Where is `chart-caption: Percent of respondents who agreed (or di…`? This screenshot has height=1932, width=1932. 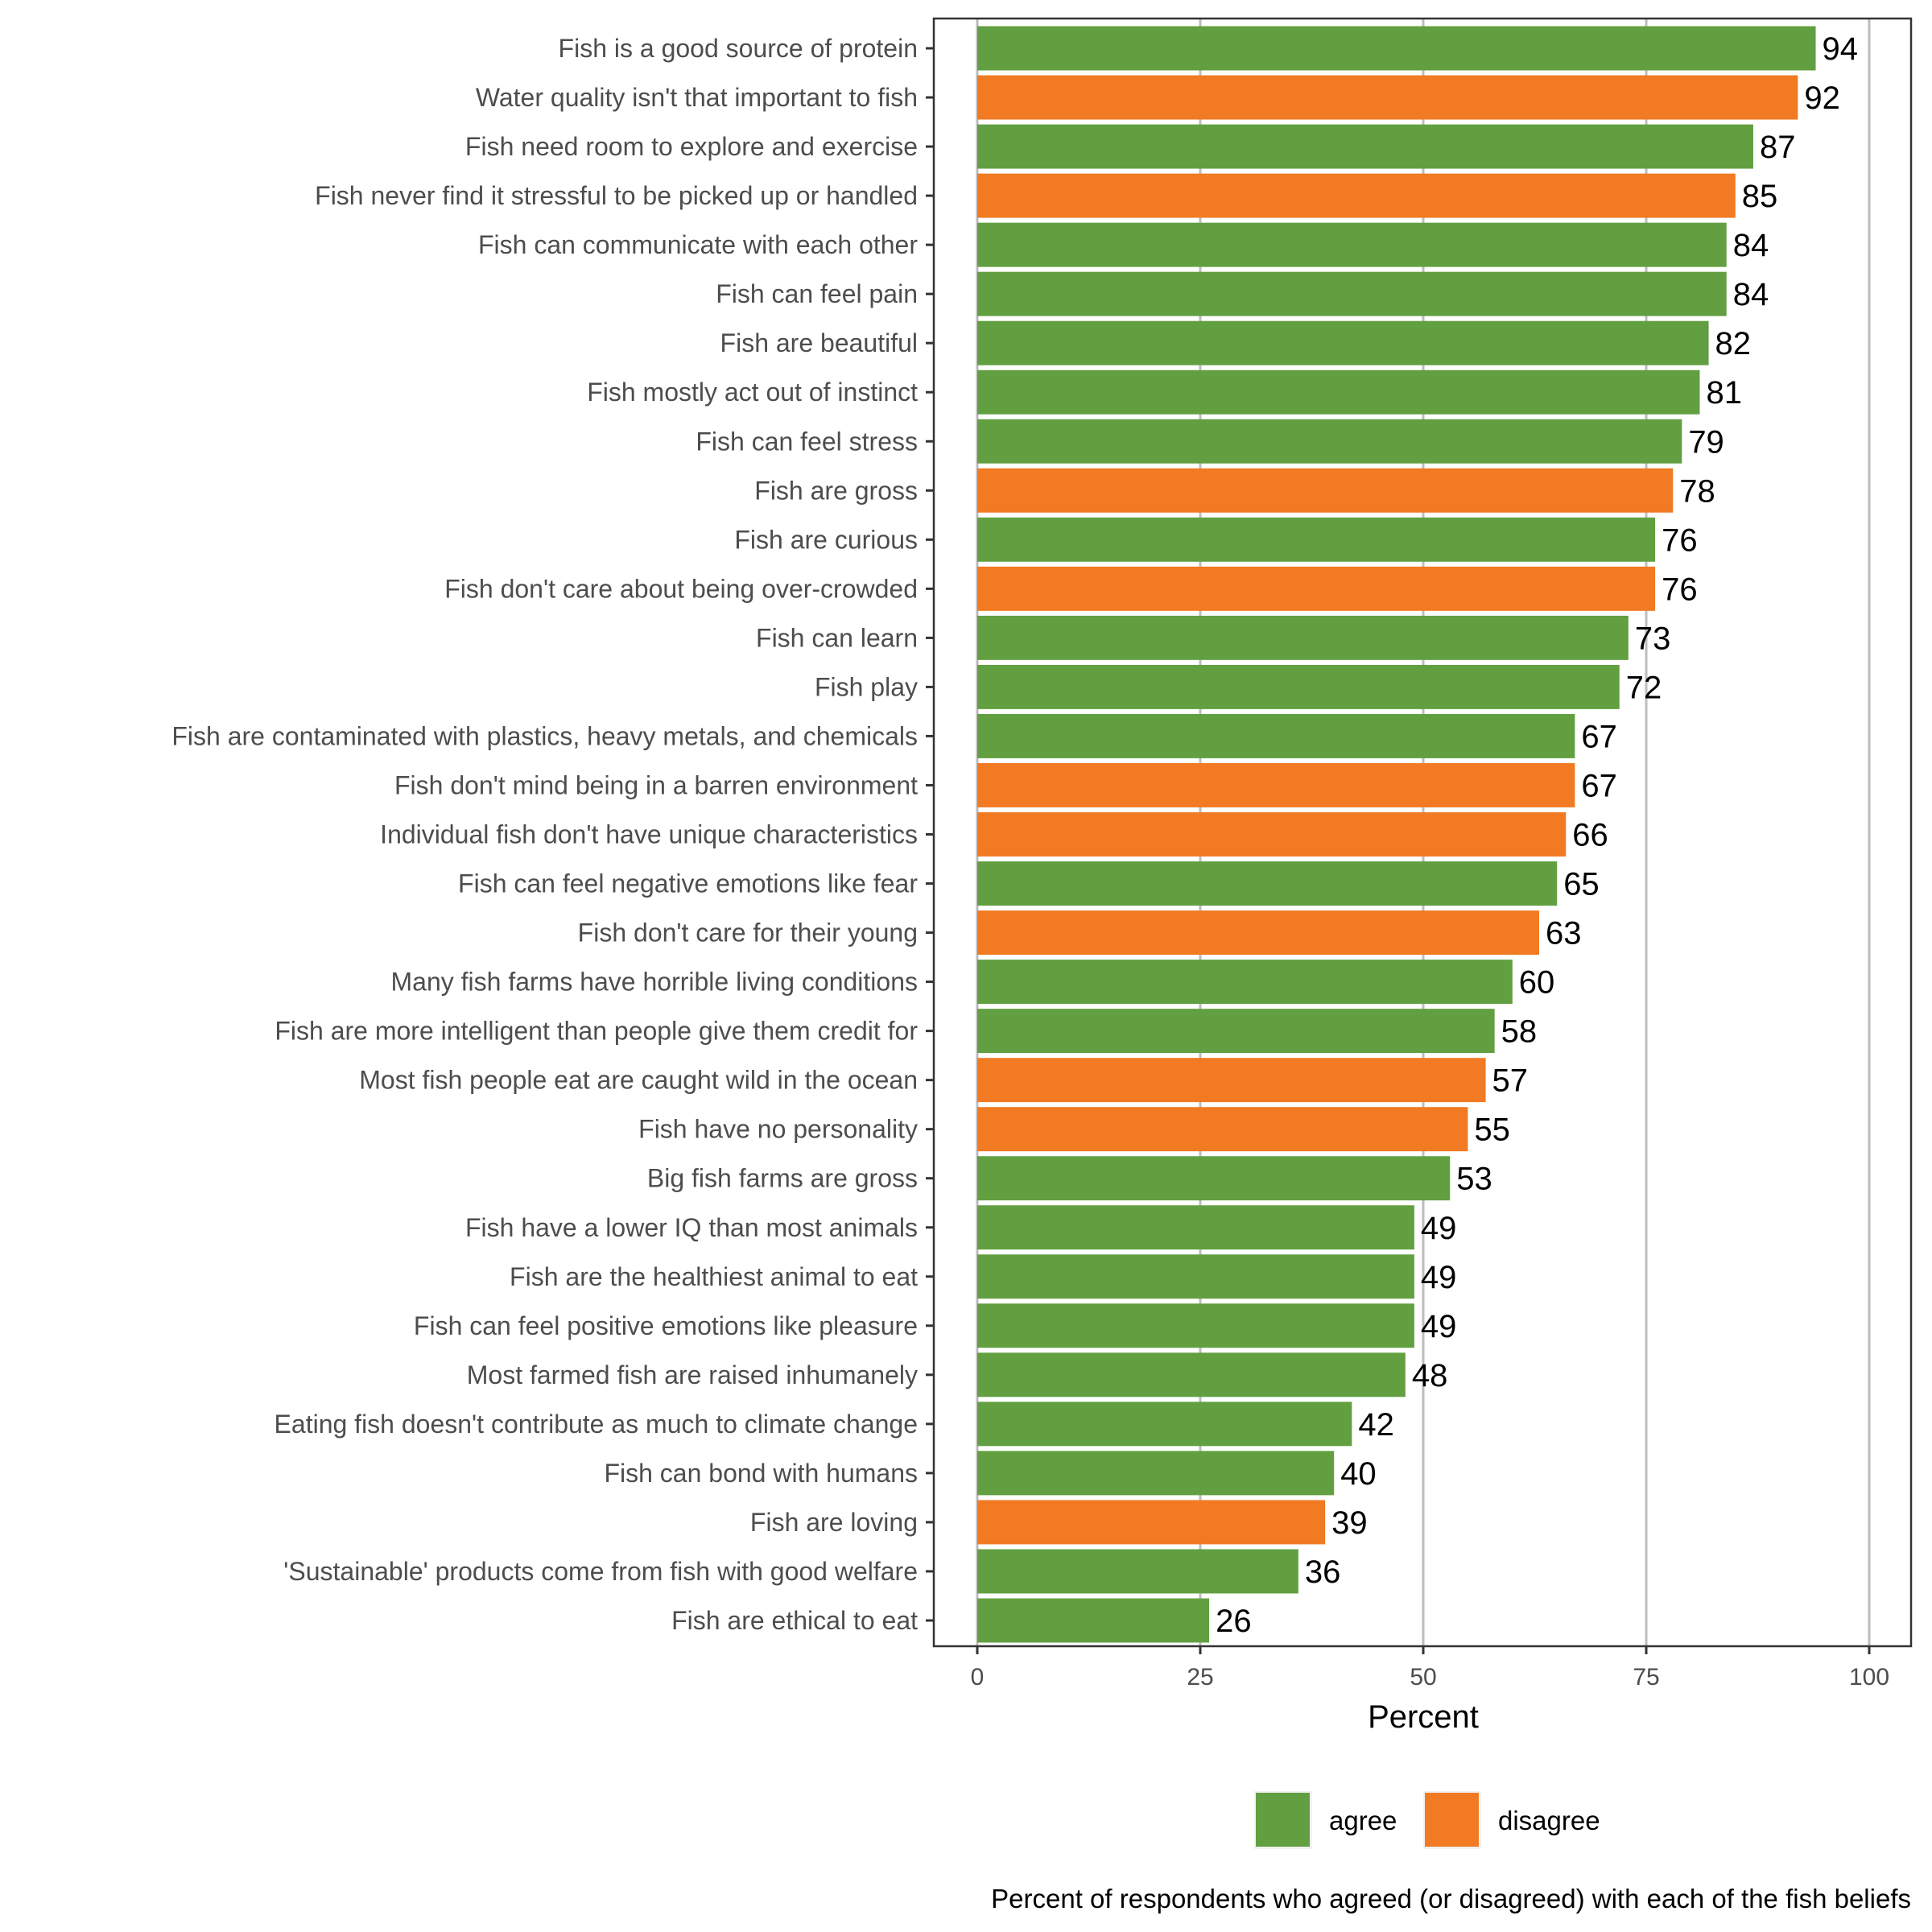 chart-caption: Percent of respondents who agreed (or di… is located at coordinates (1451, 1898).